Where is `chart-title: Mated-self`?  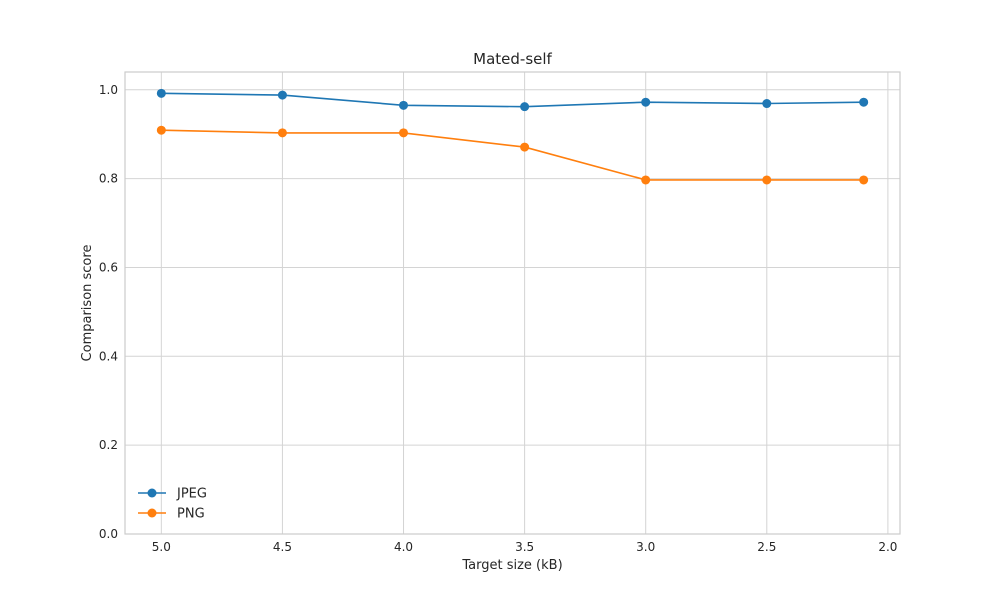 chart-title: Mated-self is located at coordinates (512, 59).